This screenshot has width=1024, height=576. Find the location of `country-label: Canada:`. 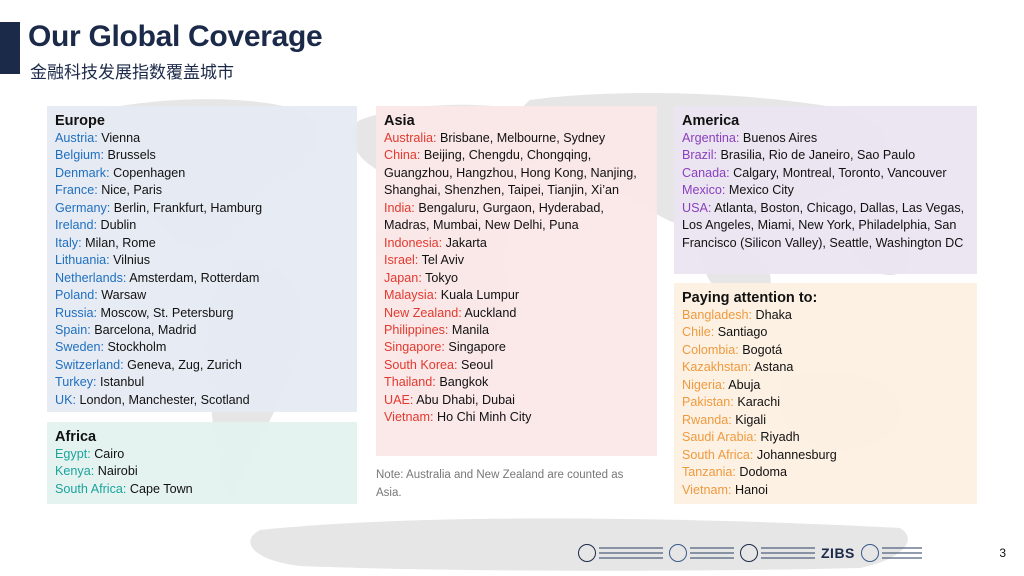

country-label: Canada: is located at coordinates (706, 172).